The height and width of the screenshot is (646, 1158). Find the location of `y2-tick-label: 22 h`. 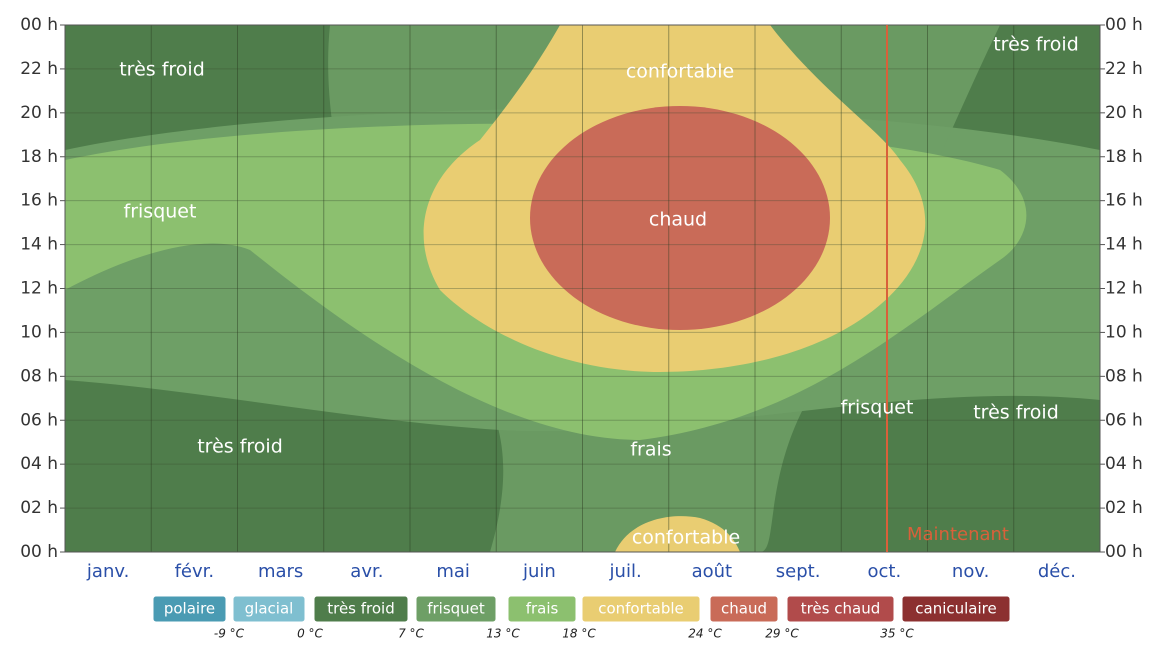

y2-tick-label: 22 h is located at coordinates (1124, 69).